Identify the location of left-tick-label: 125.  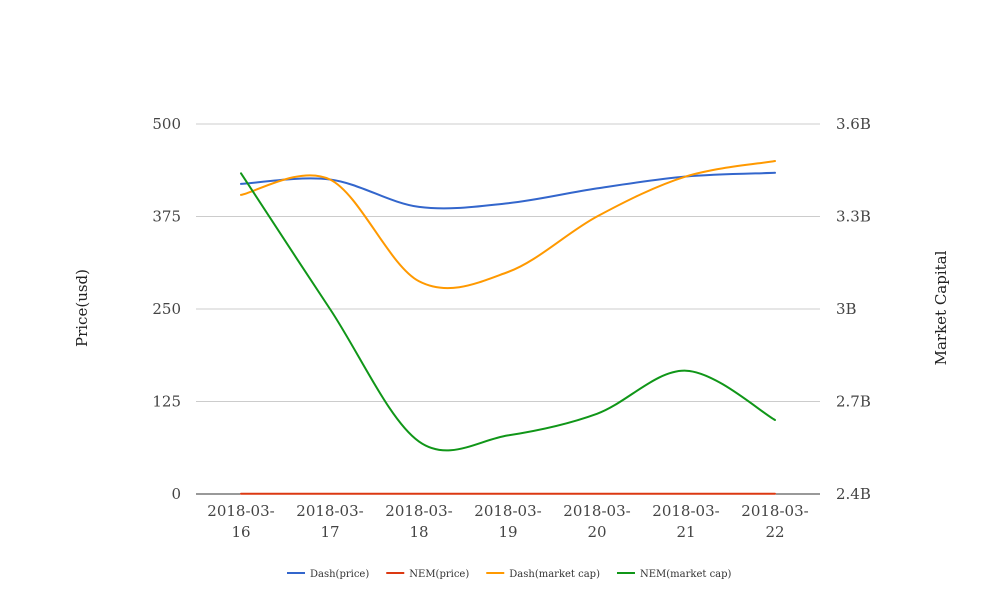
(166, 402).